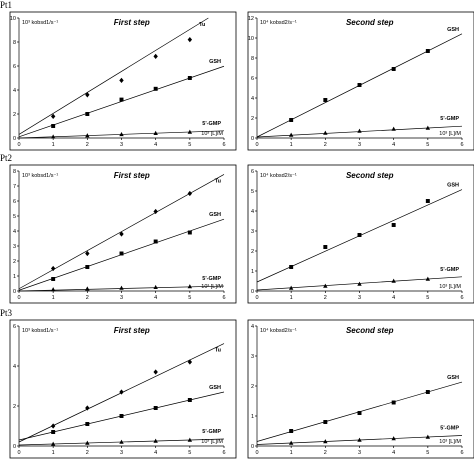  I want to click on series-label-2-0: Tu, so click(218, 181).